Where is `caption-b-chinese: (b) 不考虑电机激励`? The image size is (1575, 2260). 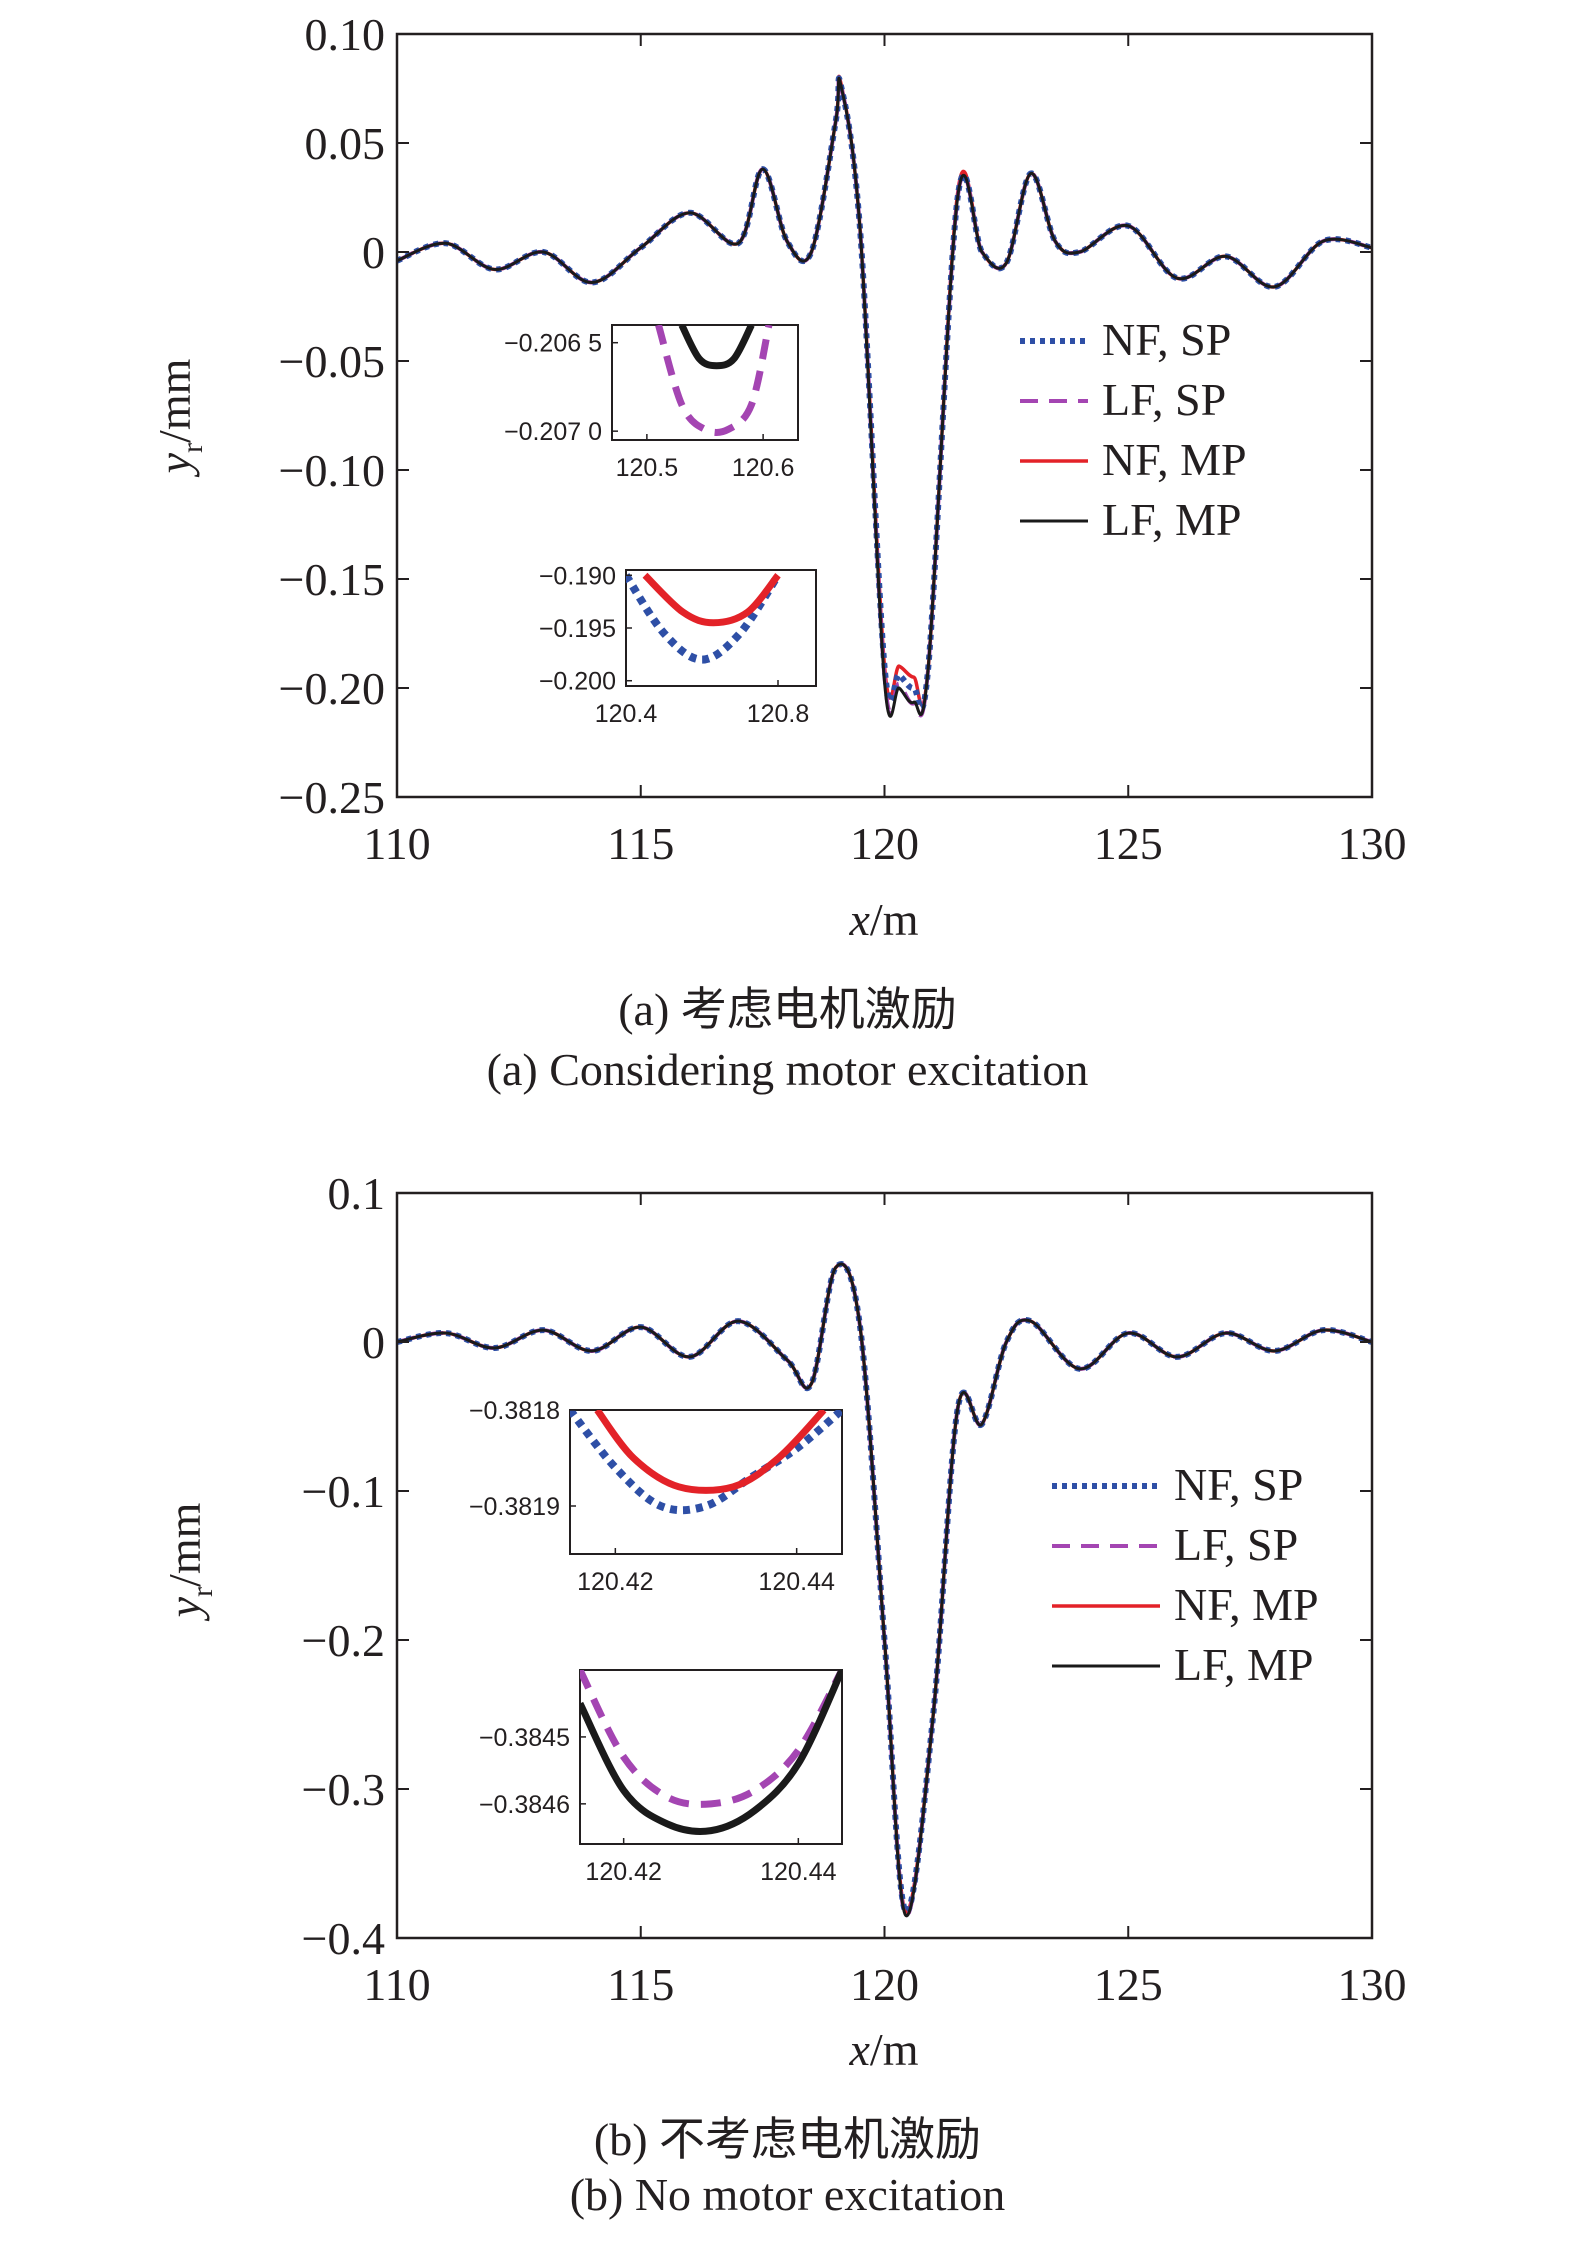
caption-b-chinese: (b) 不考虑电机激励 is located at coordinates (787, 2139).